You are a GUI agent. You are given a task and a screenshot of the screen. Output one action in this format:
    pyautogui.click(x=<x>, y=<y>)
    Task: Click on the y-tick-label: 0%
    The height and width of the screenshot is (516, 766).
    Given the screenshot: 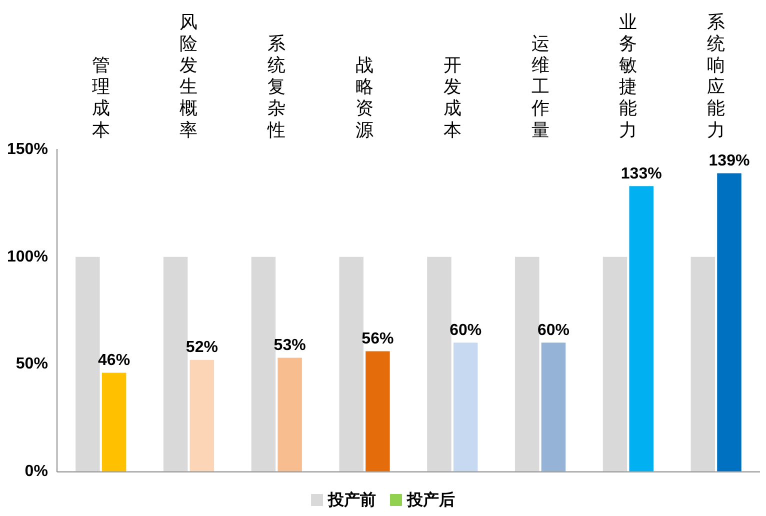 What is the action you would take?
    pyautogui.click(x=36, y=471)
    